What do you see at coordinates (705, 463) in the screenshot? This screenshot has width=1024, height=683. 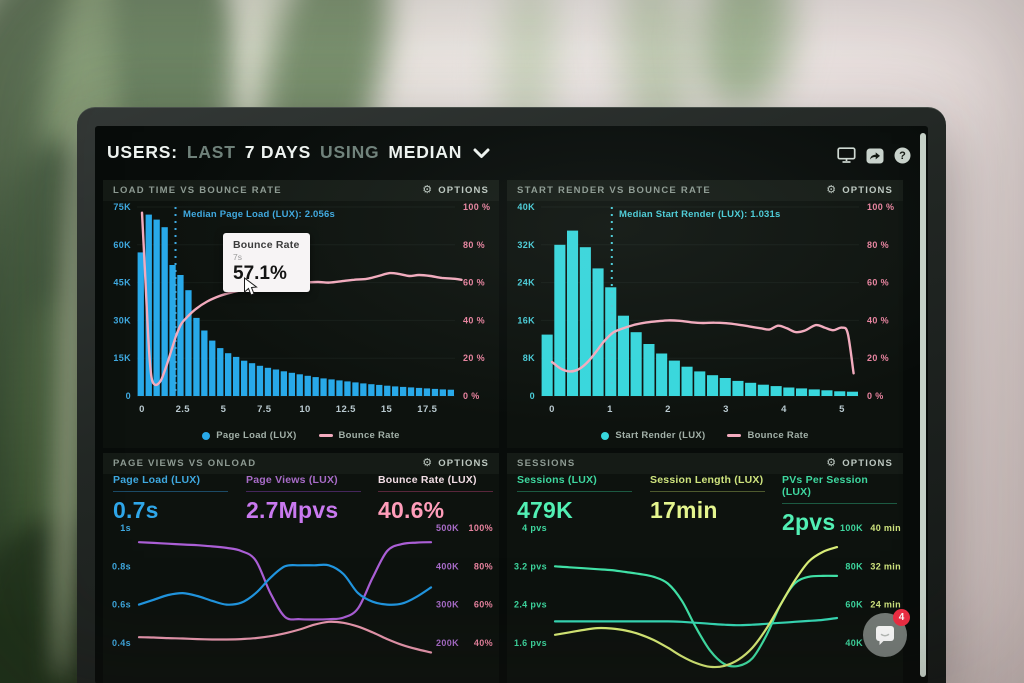 I see `panel-header: SESSIONS ⚙ OPTIONS` at bounding box center [705, 463].